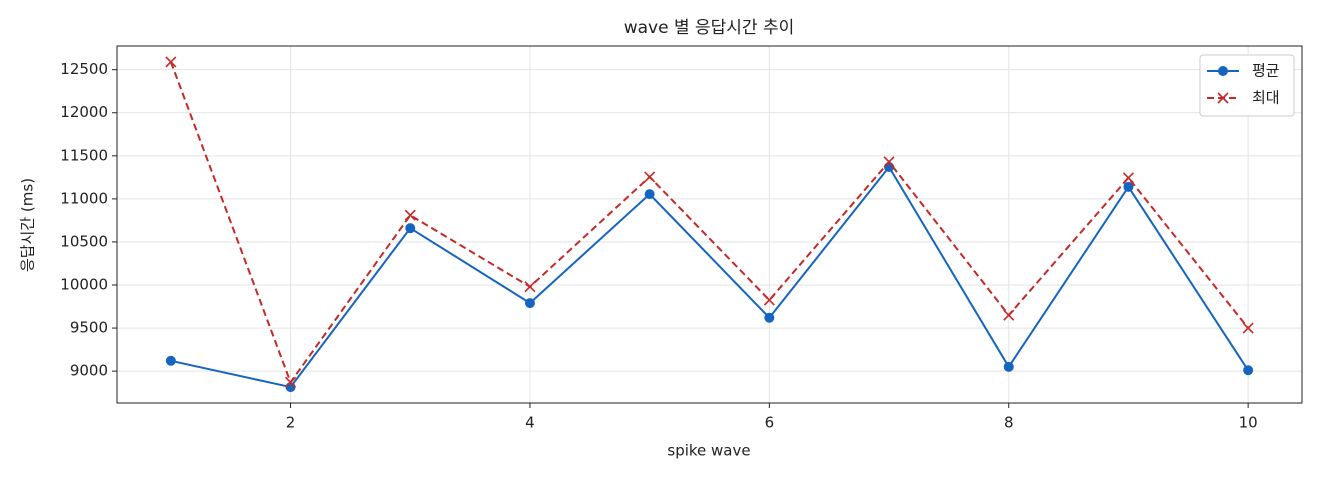  Describe the element at coordinates (84, 198) in the screenshot. I see `y-tick-label: 11000` at that location.